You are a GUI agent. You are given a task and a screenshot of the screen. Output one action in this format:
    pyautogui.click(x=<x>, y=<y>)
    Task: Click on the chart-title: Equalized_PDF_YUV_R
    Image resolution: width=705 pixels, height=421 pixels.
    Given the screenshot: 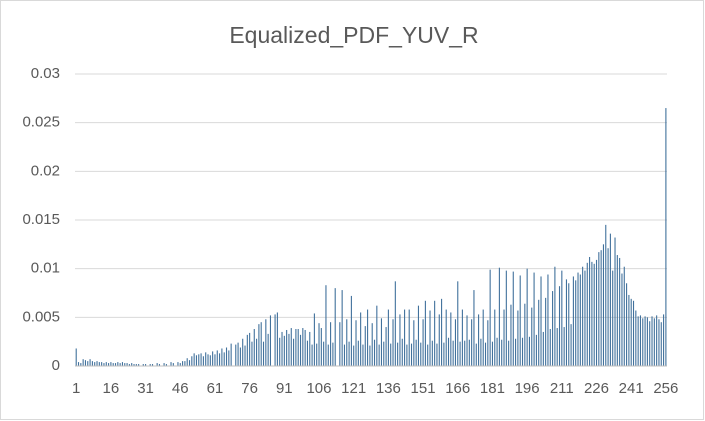 What is the action you would take?
    pyautogui.click(x=353, y=35)
    